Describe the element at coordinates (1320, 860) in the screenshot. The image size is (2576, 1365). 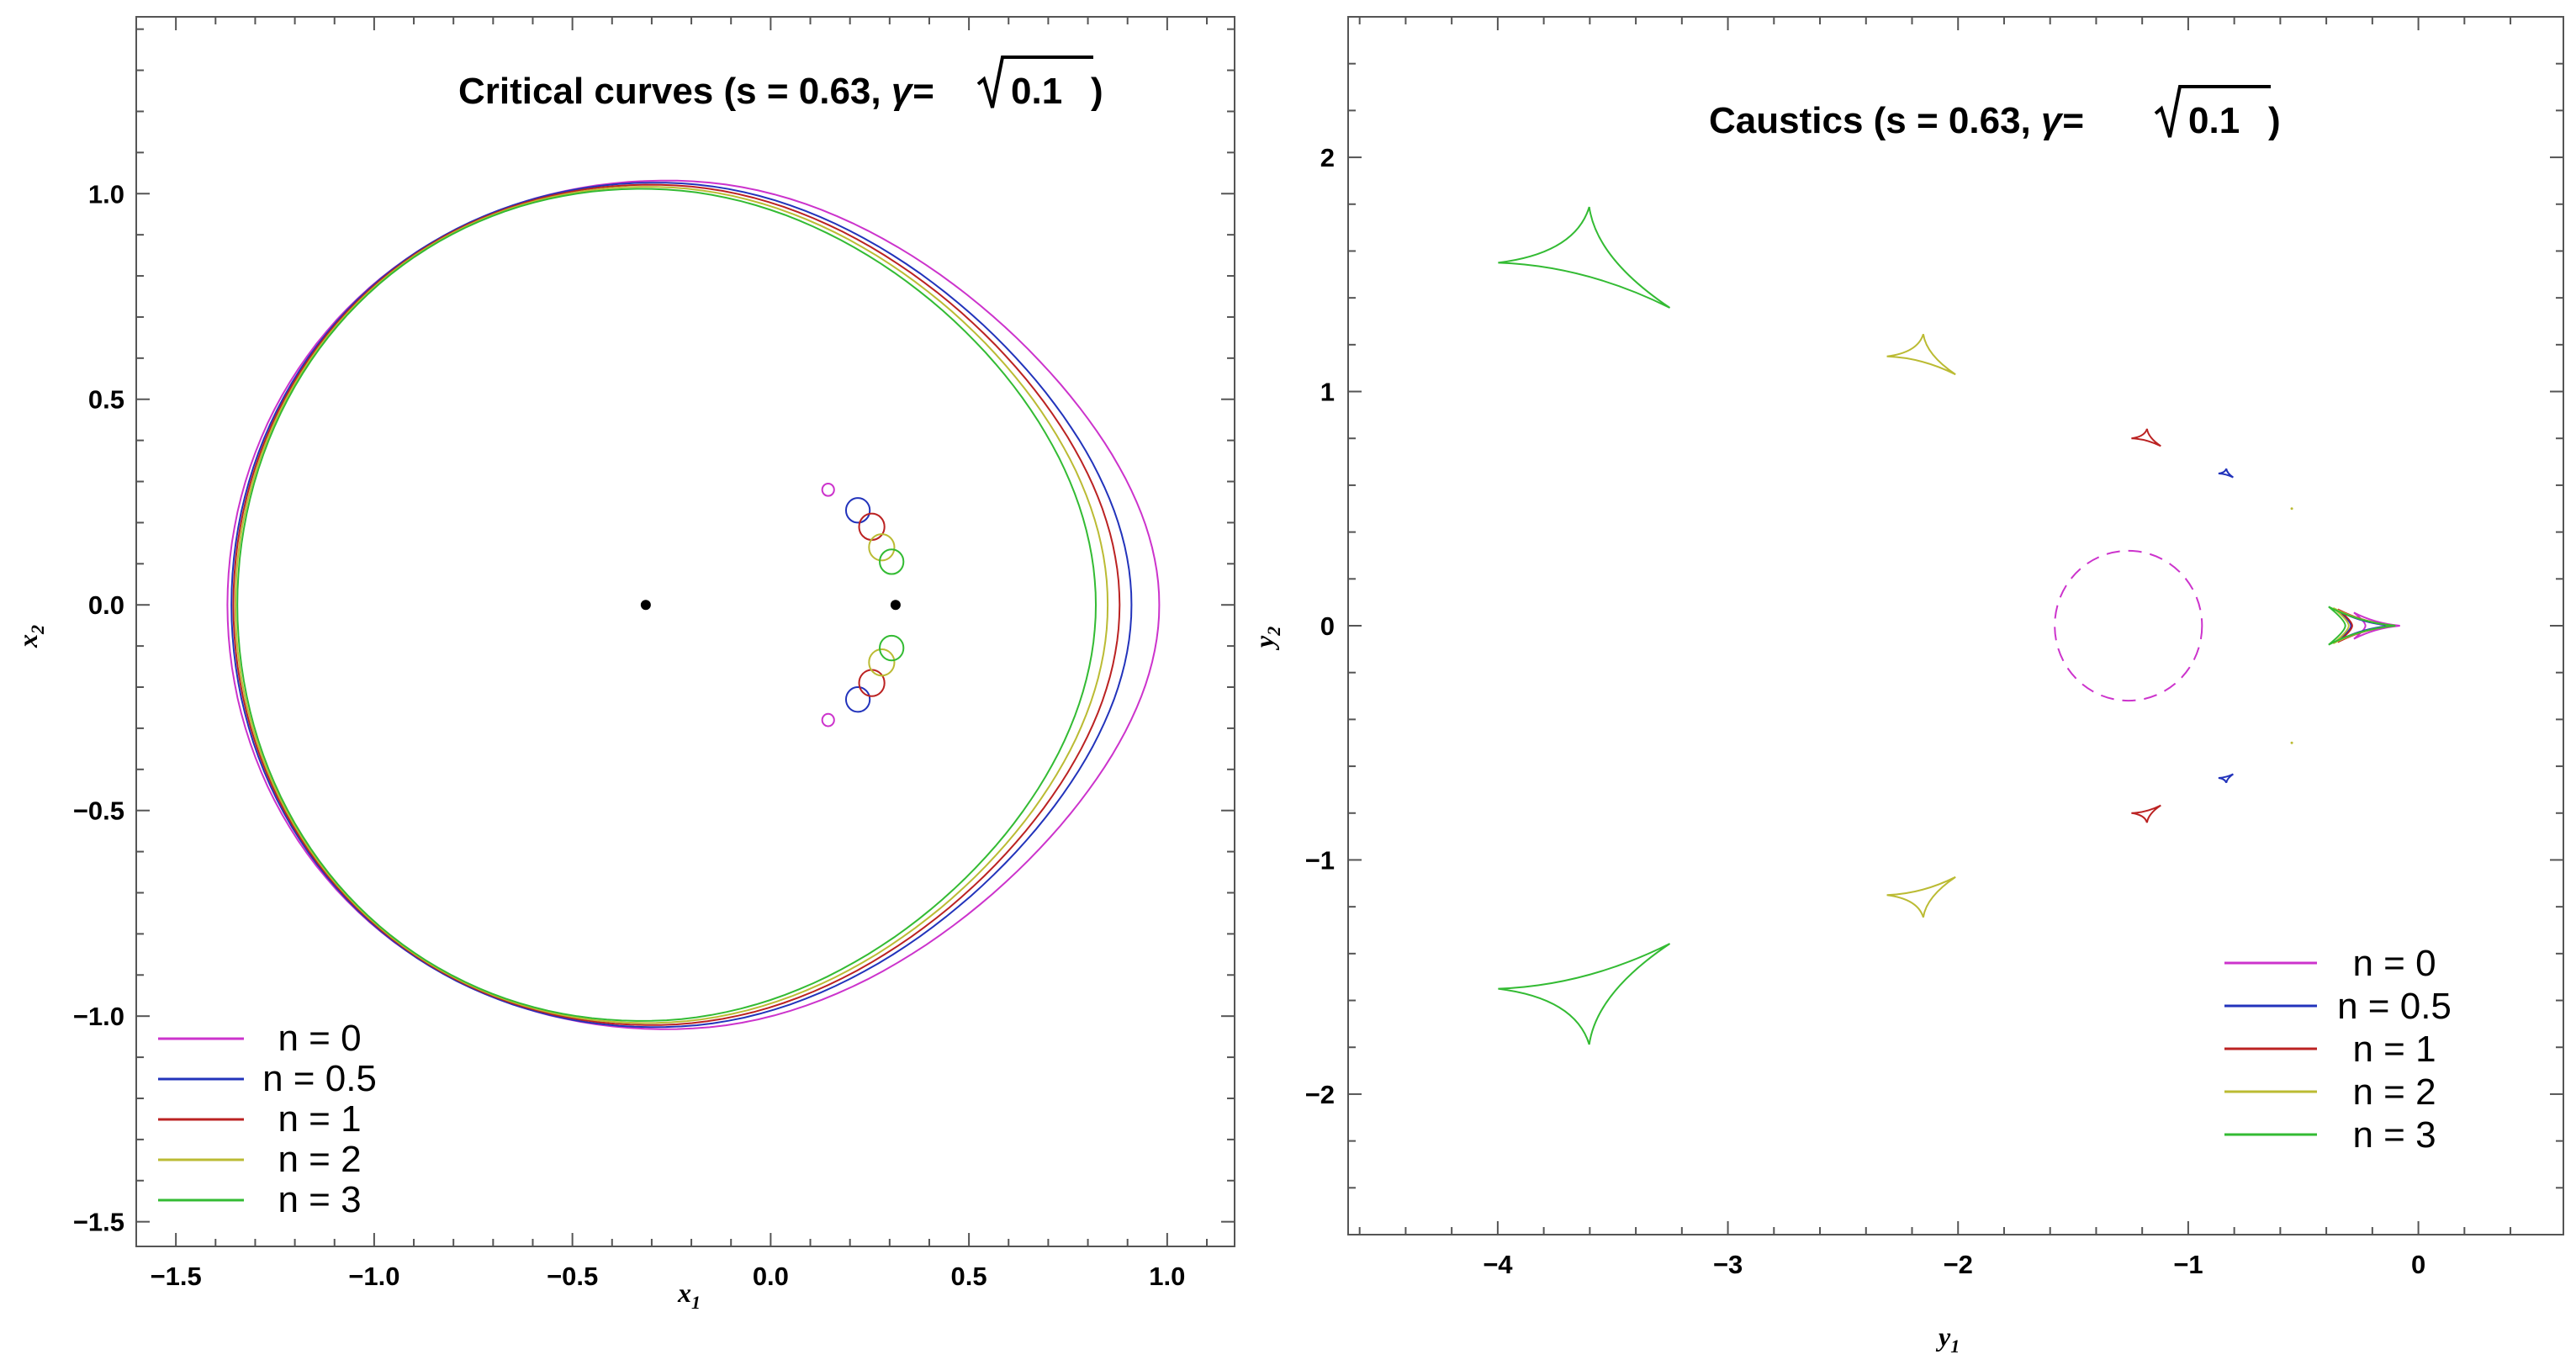
I see `y-tick-label: −1` at that location.